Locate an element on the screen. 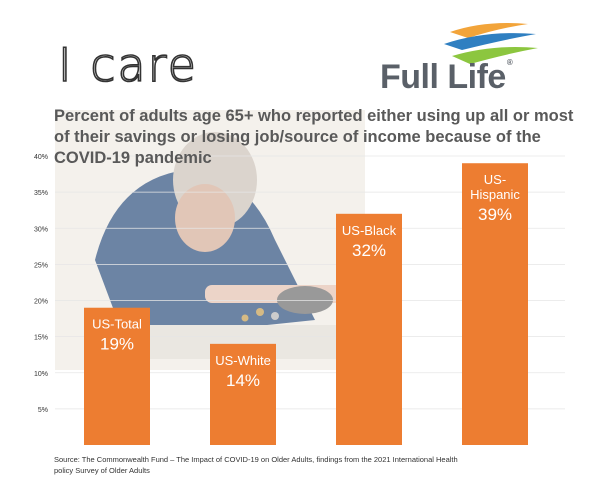 The width and height of the screenshot is (604, 490). y-tick-label: 40% is located at coordinates (41, 157).